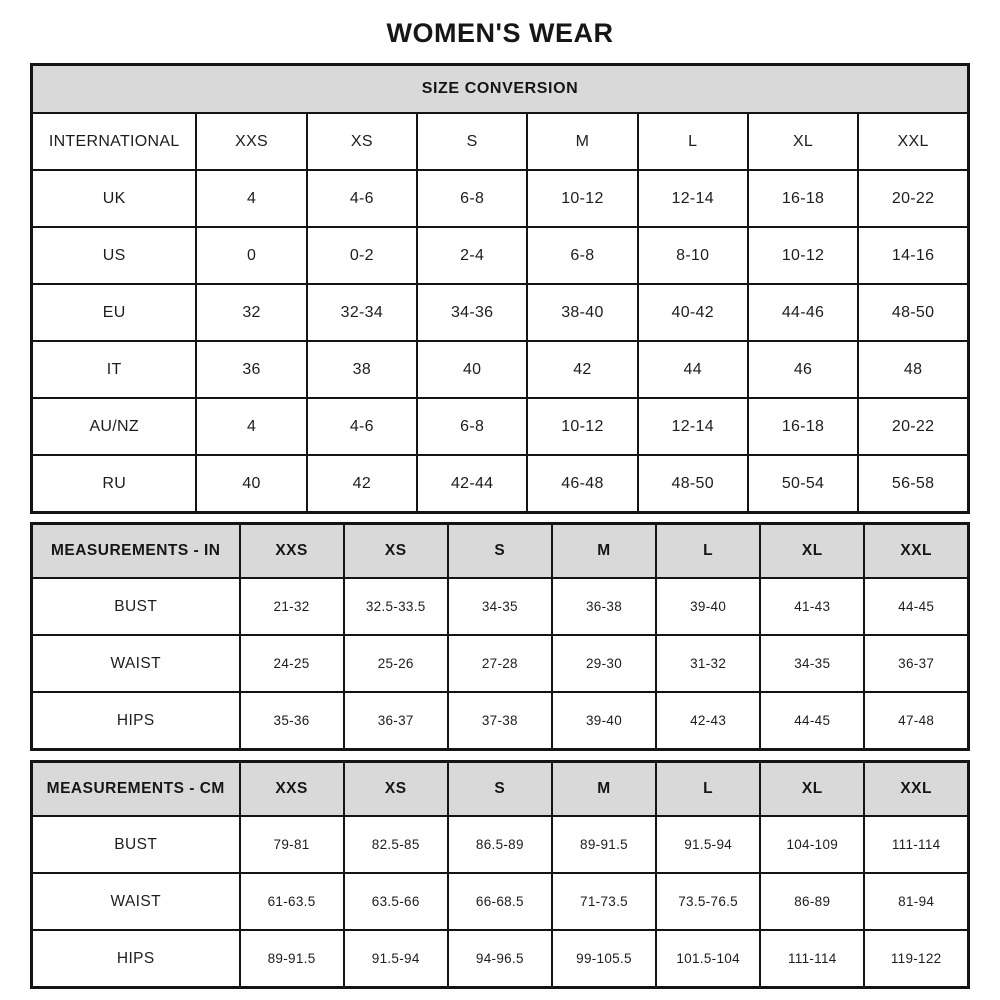 The image size is (1000, 1000). I want to click on table-cell: 29-30, so click(604, 663).